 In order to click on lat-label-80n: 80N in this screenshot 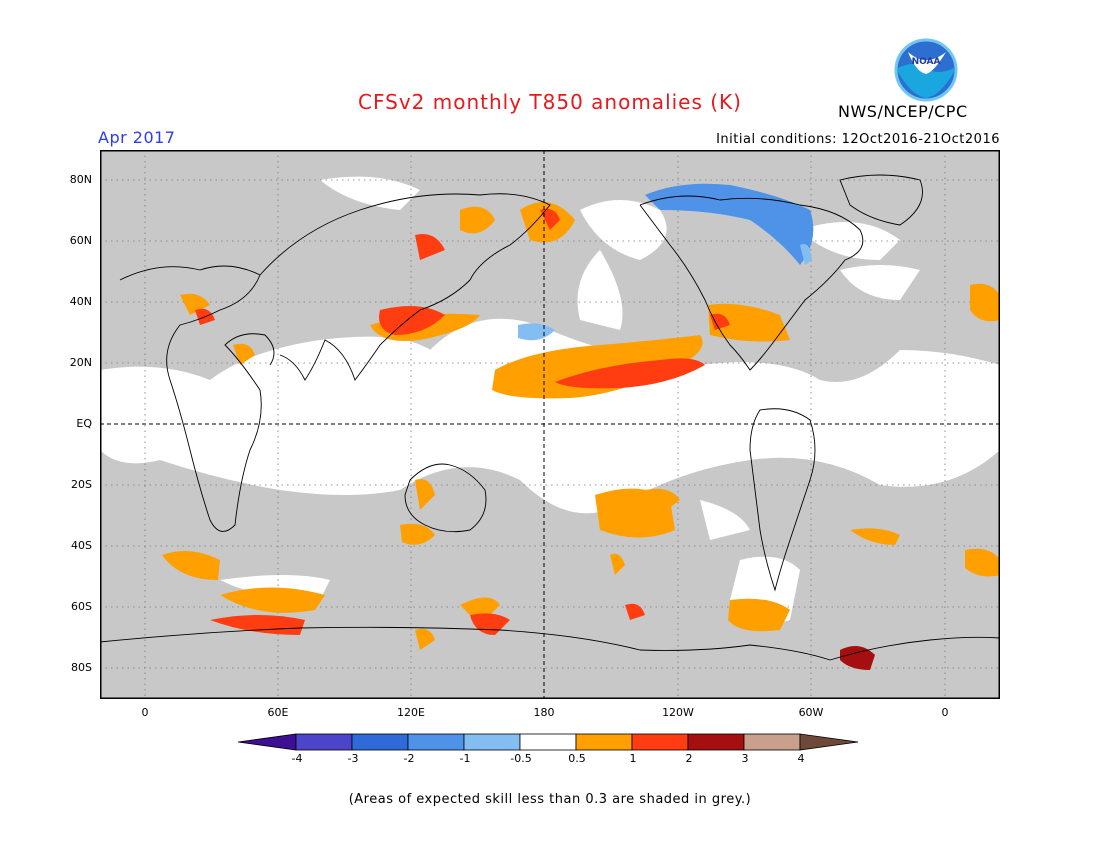, I will do `click(80, 179)`.